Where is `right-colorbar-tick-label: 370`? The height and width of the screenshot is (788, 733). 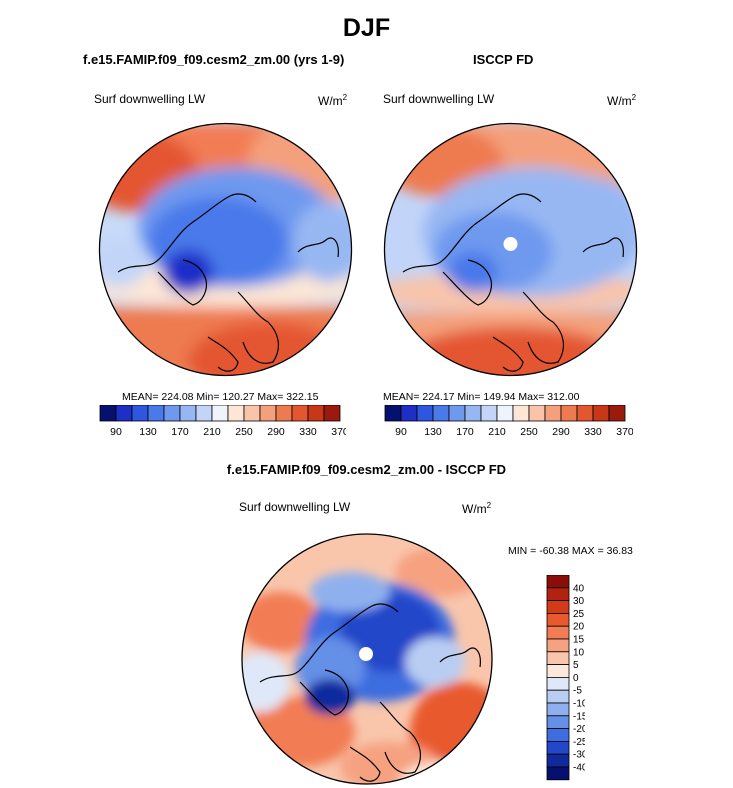
right-colorbar-tick-label: 370 is located at coordinates (624, 432).